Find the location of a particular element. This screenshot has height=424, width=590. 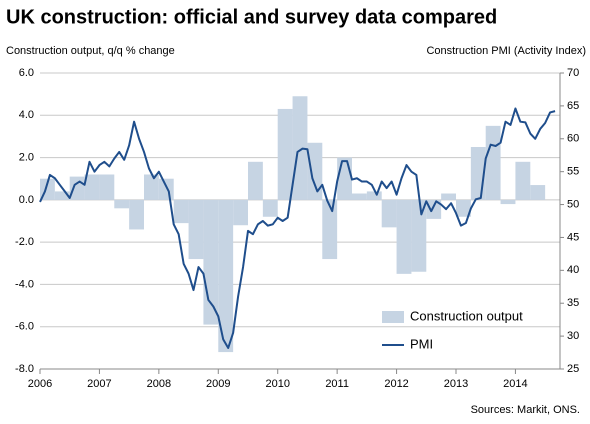

y2-tick-label: 55 is located at coordinates (573, 172).